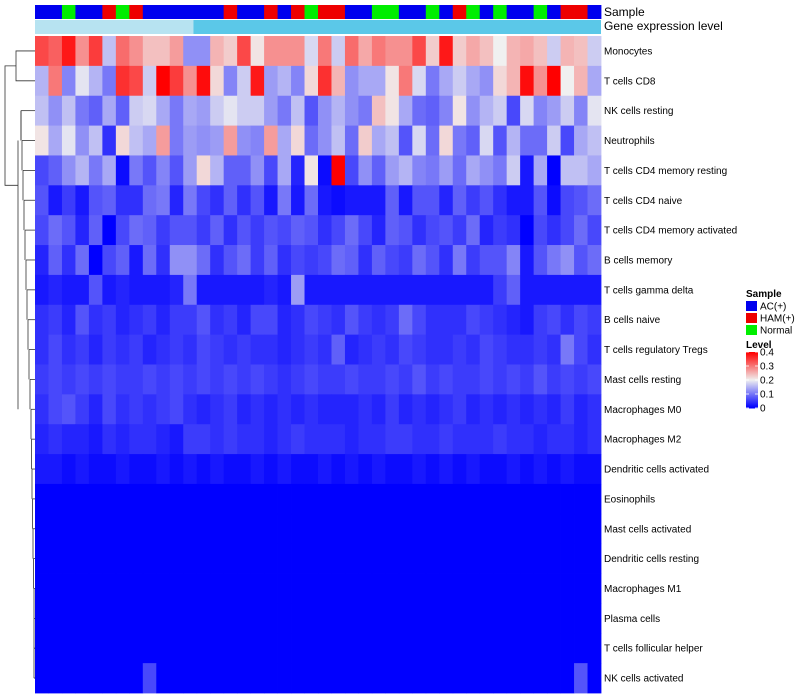 The height and width of the screenshot is (700, 800). Describe the element at coordinates (670, 231) in the screenshot. I see `row-label: T cells CD4 memory activated` at that location.